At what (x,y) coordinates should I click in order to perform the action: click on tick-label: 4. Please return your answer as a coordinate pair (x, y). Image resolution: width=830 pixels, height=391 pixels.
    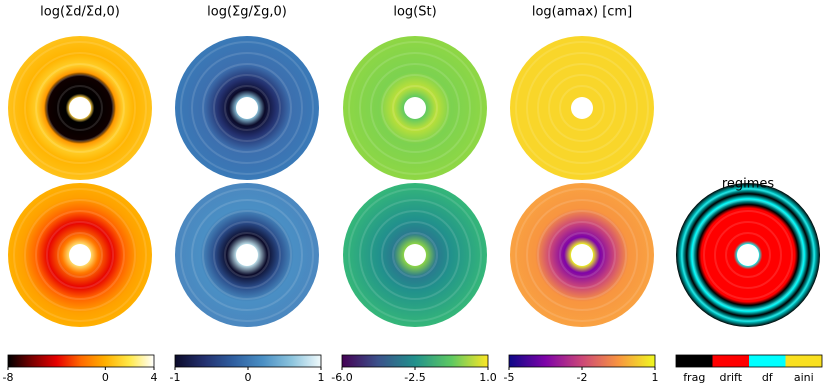
    Looking at the image, I should click on (154, 377).